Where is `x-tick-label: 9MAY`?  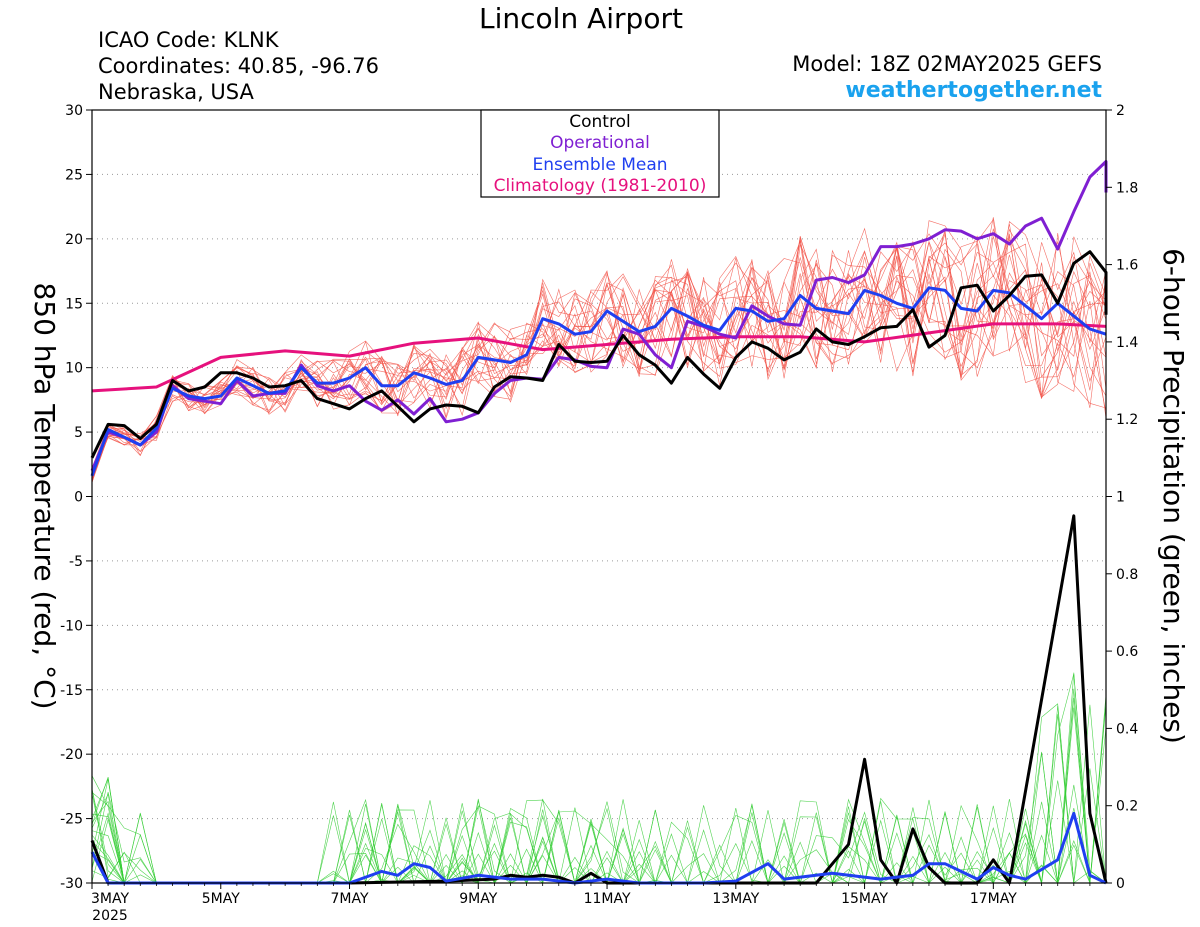
x-tick-label: 9MAY is located at coordinates (478, 899).